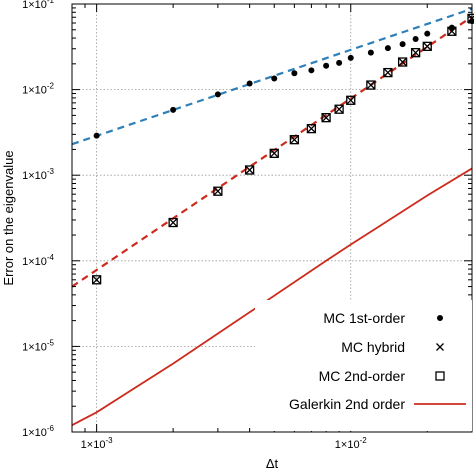 The width and height of the screenshot is (474, 474). I want to click on y-tick-label: 1×10⁻³, so click(38, 174).